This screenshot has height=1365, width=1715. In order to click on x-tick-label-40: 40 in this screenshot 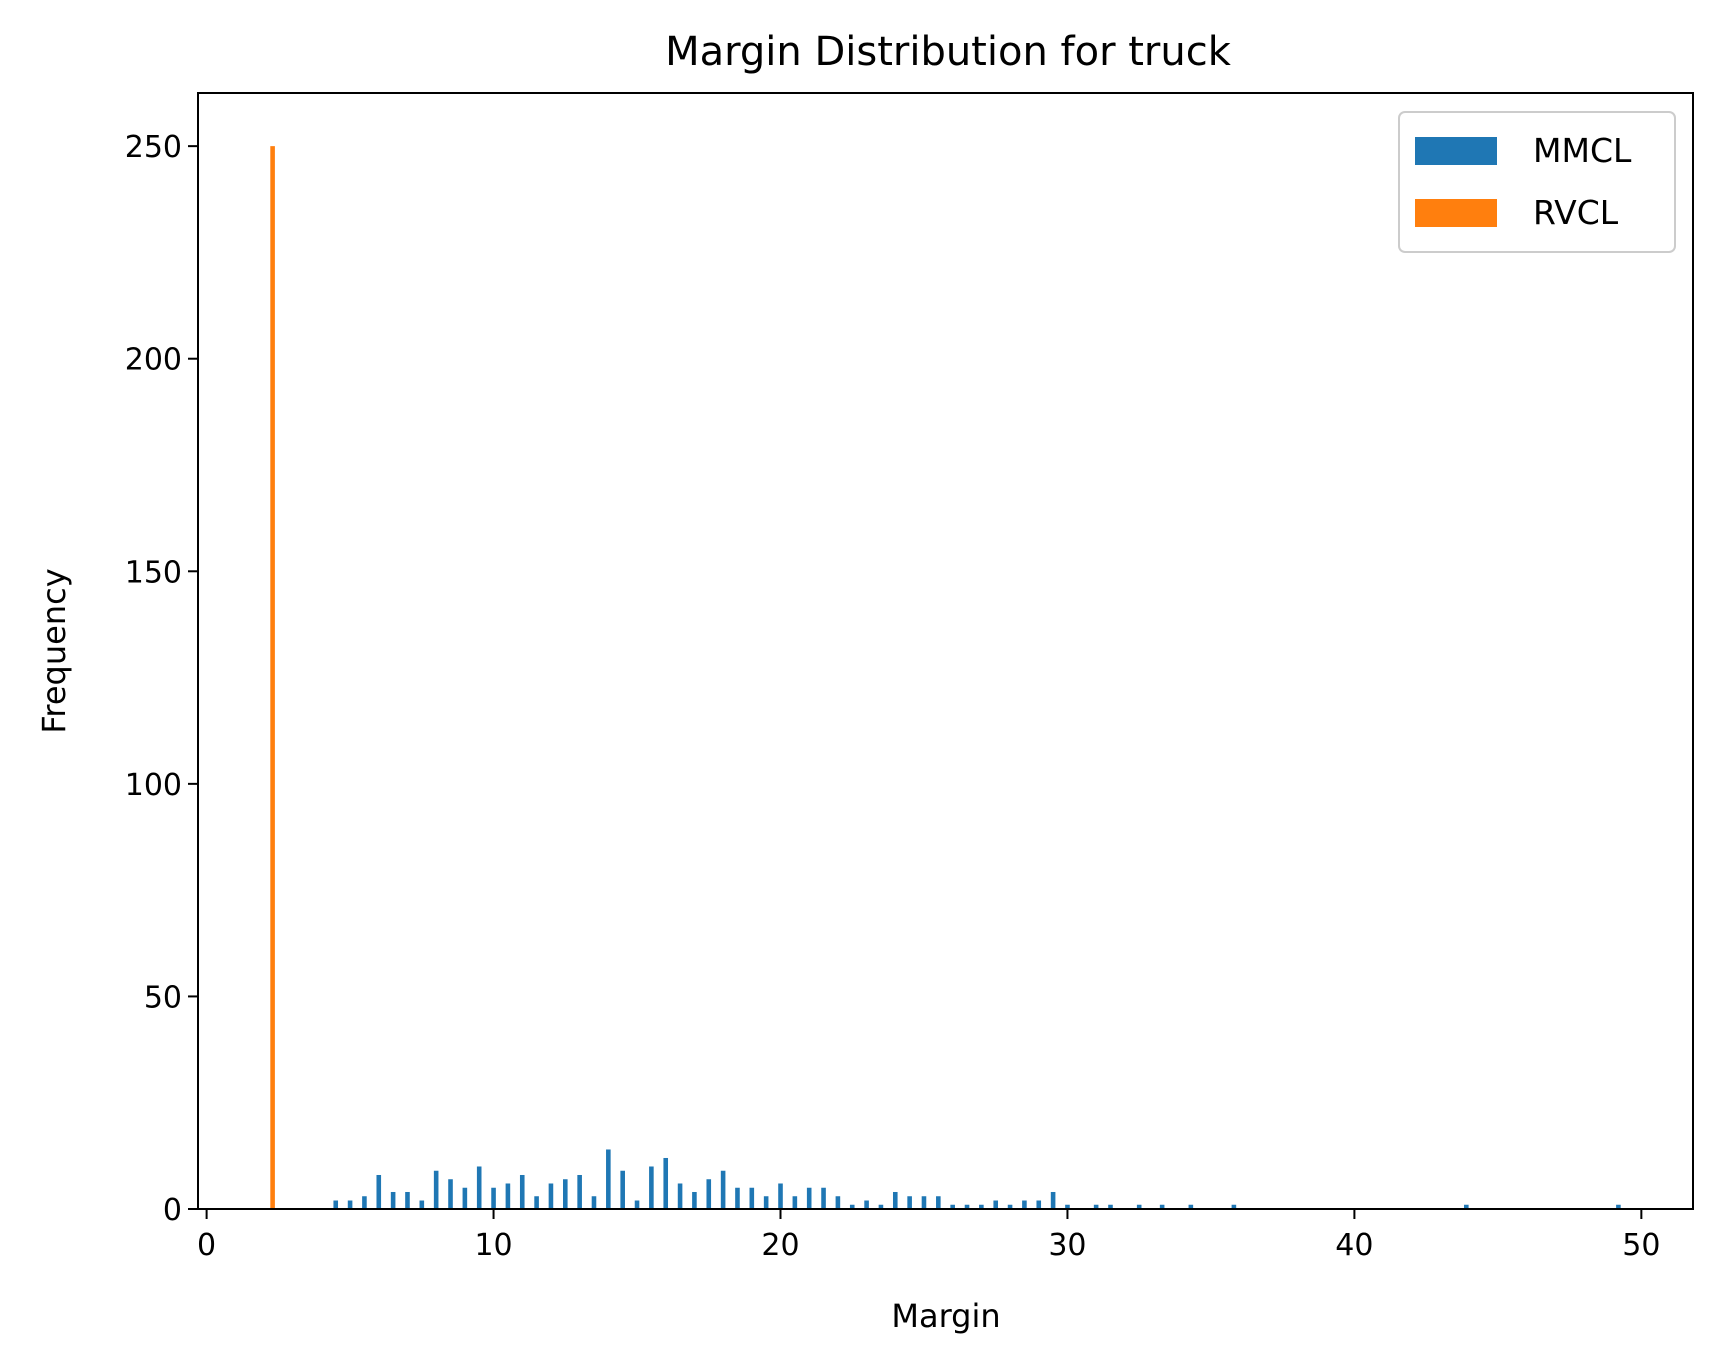, I will do `click(1354, 1245)`.